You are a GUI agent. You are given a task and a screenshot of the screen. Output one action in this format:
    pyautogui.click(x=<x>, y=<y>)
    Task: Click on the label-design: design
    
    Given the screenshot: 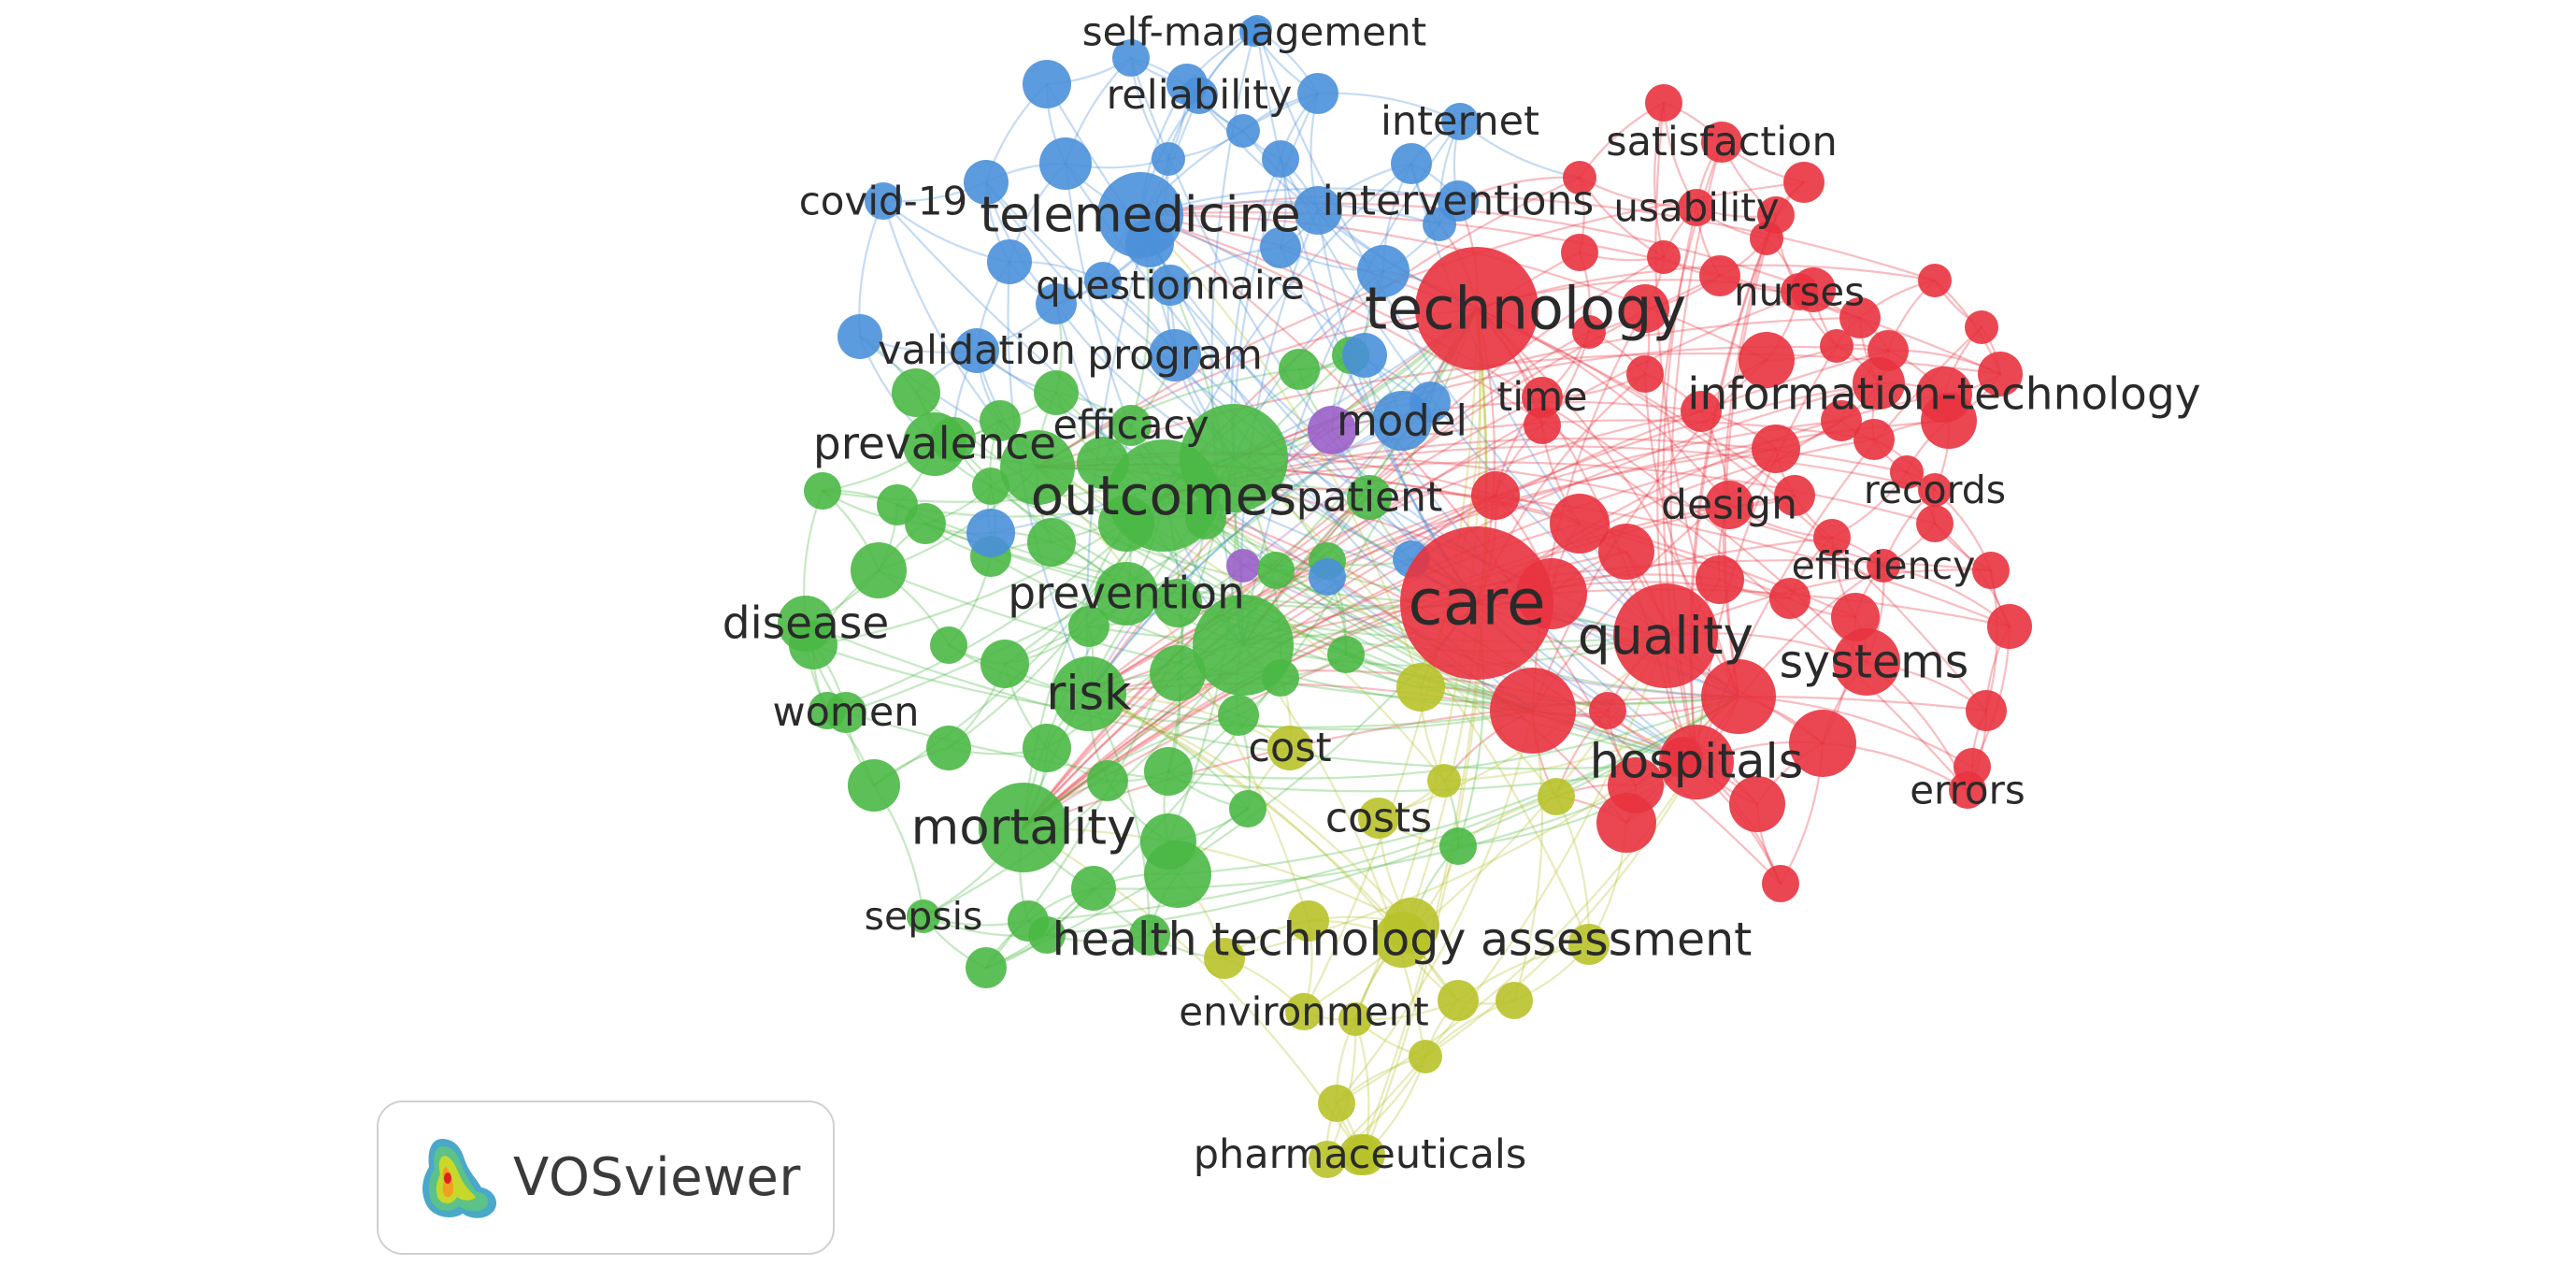 What is the action you would take?
    pyautogui.click(x=1729, y=505)
    